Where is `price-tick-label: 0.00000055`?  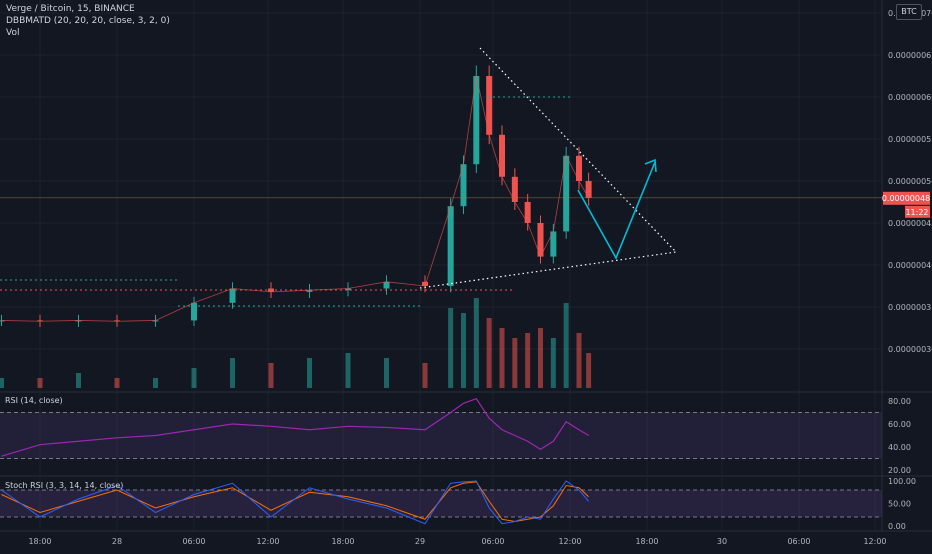 price-tick-label: 0.00000055 is located at coordinates (910, 139).